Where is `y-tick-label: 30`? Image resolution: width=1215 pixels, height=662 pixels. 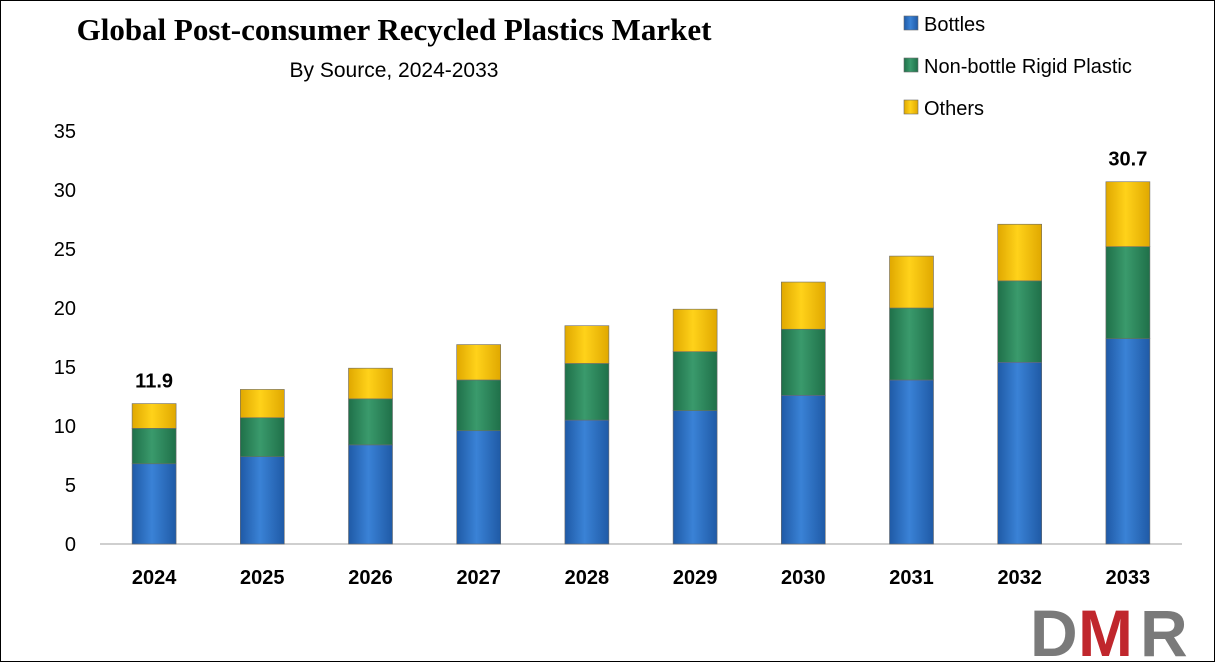
y-tick-label: 30 is located at coordinates (65, 191).